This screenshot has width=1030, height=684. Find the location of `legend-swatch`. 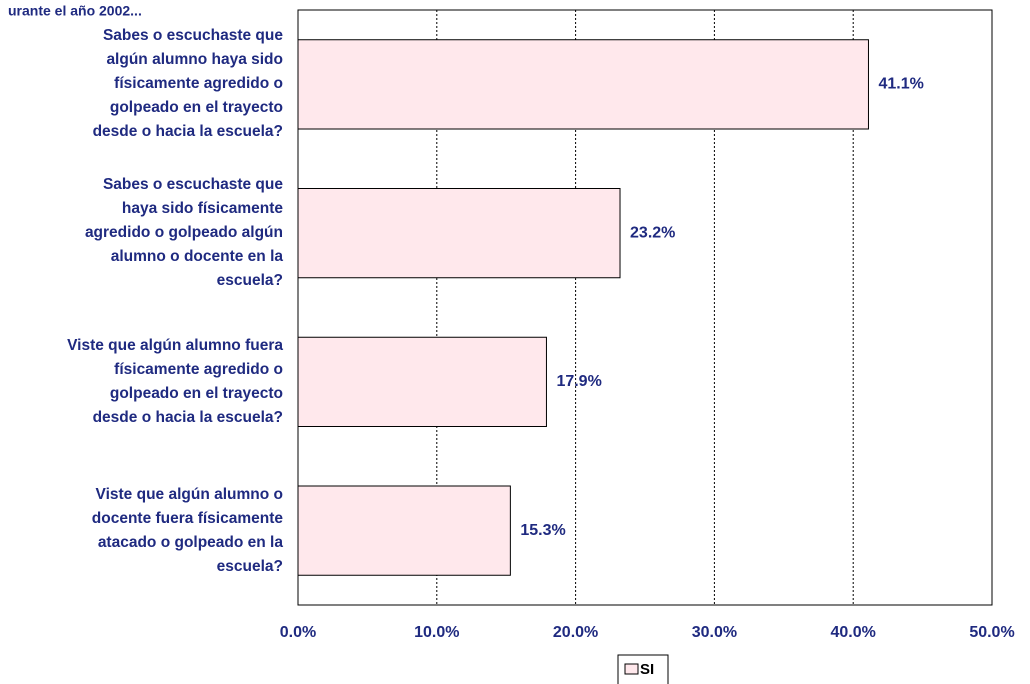

legend-swatch is located at coordinates (631, 669).